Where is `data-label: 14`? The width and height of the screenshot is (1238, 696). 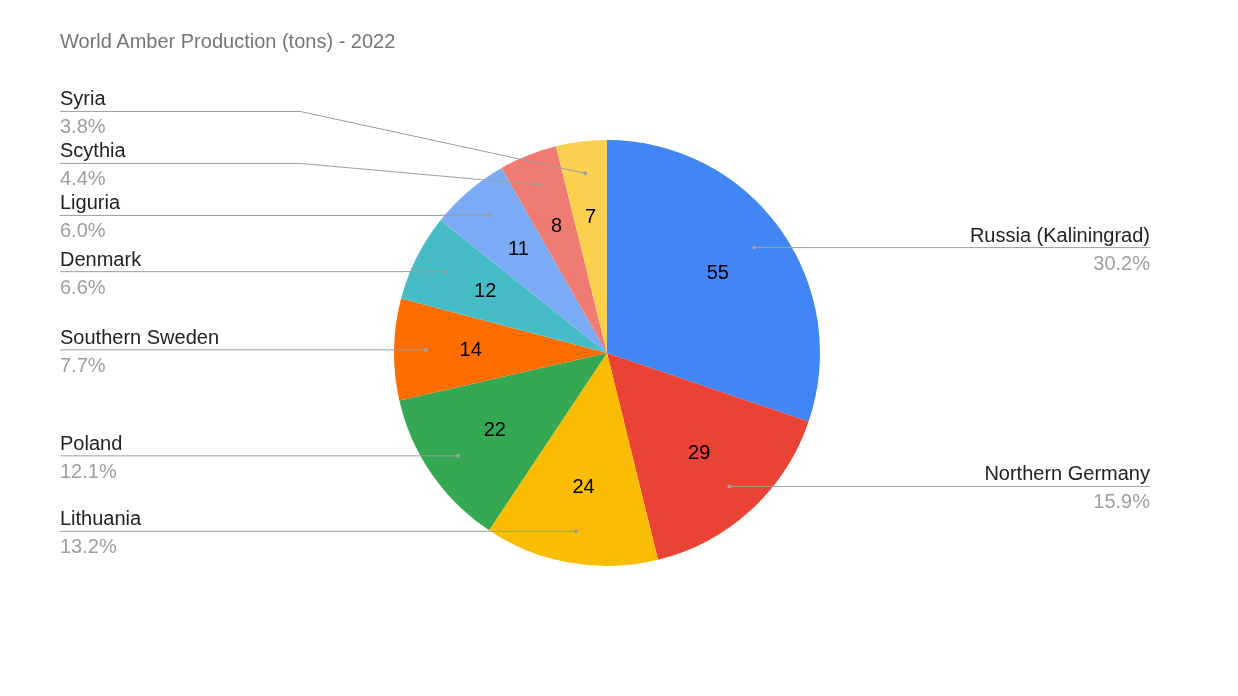
data-label: 14 is located at coordinates (470, 349).